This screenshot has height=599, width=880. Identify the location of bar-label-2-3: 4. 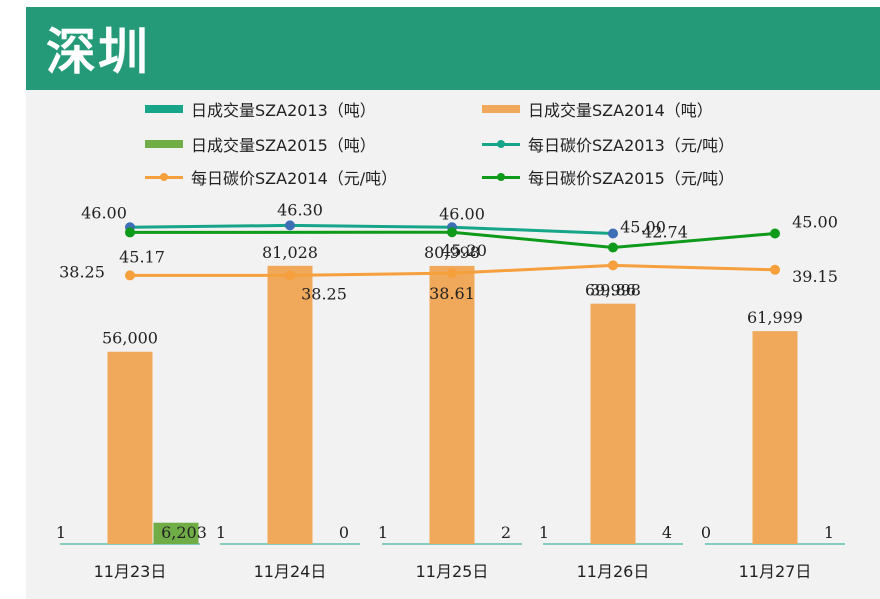
(667, 532).